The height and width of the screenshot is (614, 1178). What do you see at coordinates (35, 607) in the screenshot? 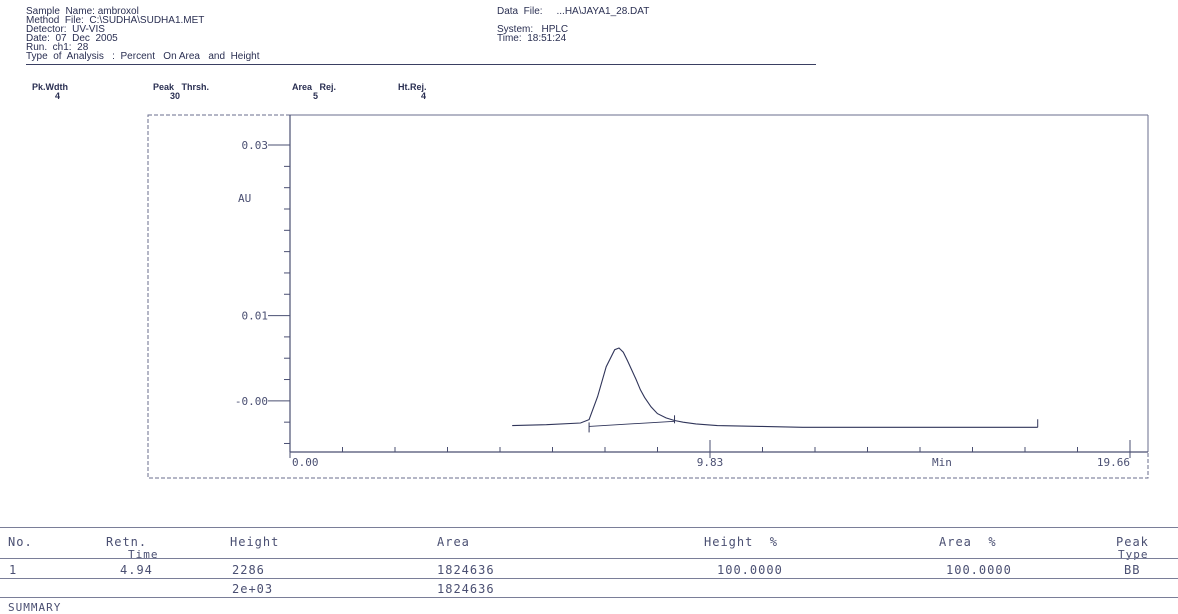
I see `summary-label: SUMMARY` at bounding box center [35, 607].